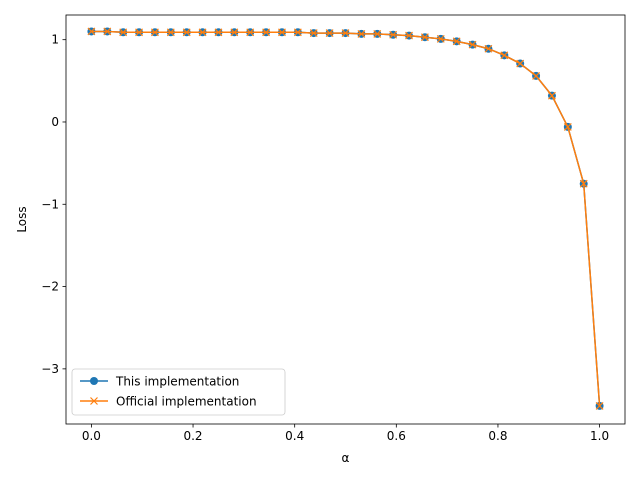  I want to click on y-tick-label: −1, so click(50, 204).